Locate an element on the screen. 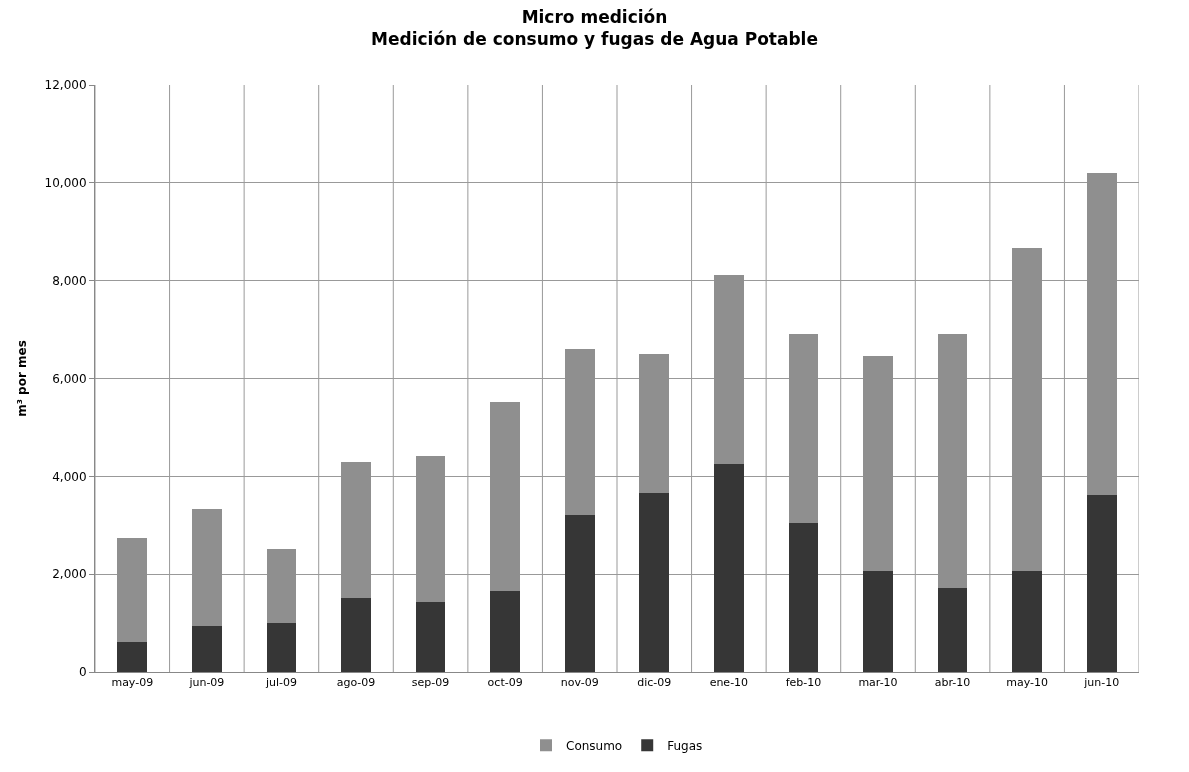  y-tick-label: 8,000 is located at coordinates (69, 280).